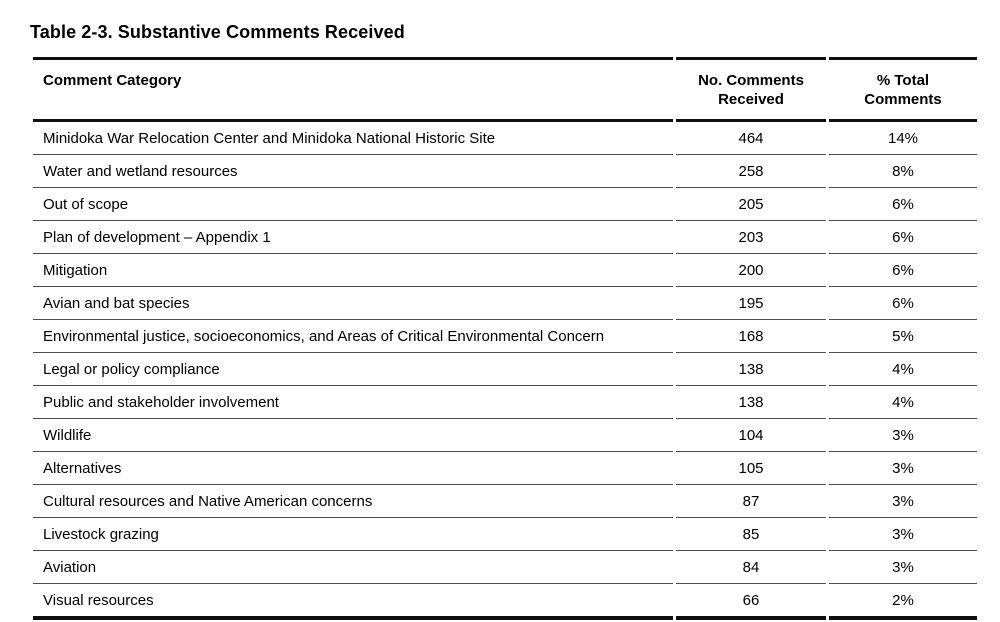 The image size is (1000, 622). What do you see at coordinates (353, 89) in the screenshot?
I see `column-header-category: Comment Category` at bounding box center [353, 89].